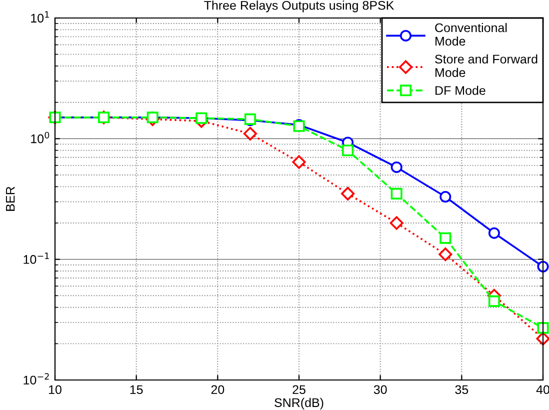  I want to click on legend-label: DF Mode, so click(461, 90).